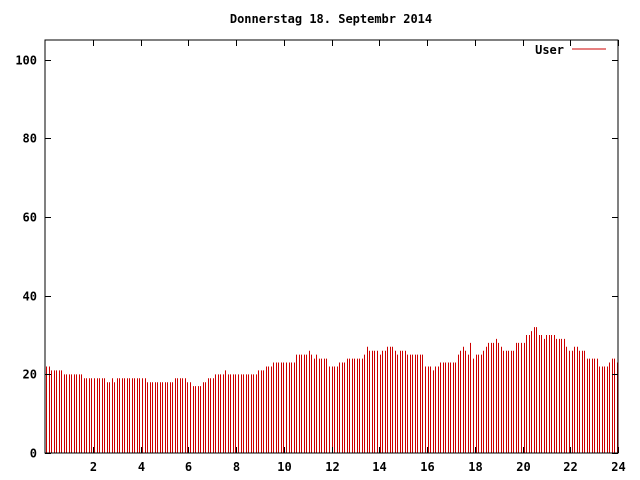  Describe the element at coordinates (570, 50) in the screenshot. I see `legend: User` at that location.